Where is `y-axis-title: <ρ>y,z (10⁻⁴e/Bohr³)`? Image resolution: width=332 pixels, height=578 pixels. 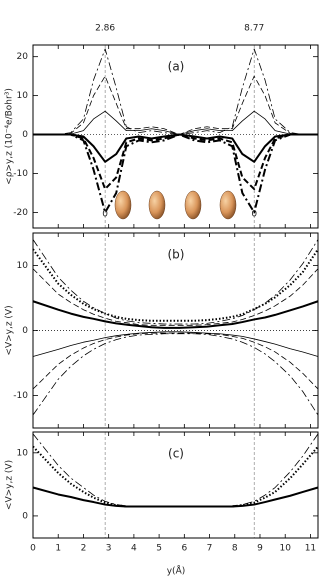 y-axis-title: <ρ>y,z (10⁻⁴e/Bohr³) is located at coordinates (10, 136).